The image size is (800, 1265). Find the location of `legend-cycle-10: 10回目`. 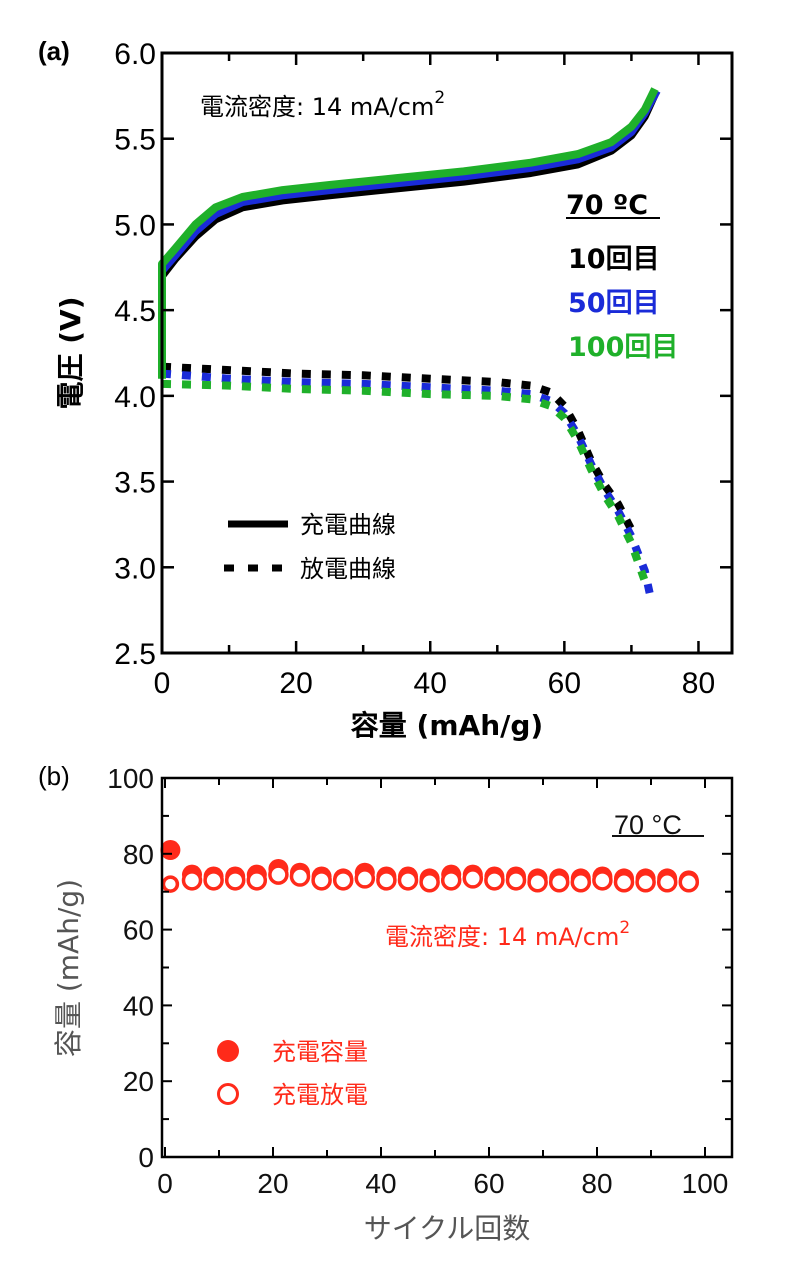

legend-cycle-10: 10回目 is located at coordinates (614, 259).